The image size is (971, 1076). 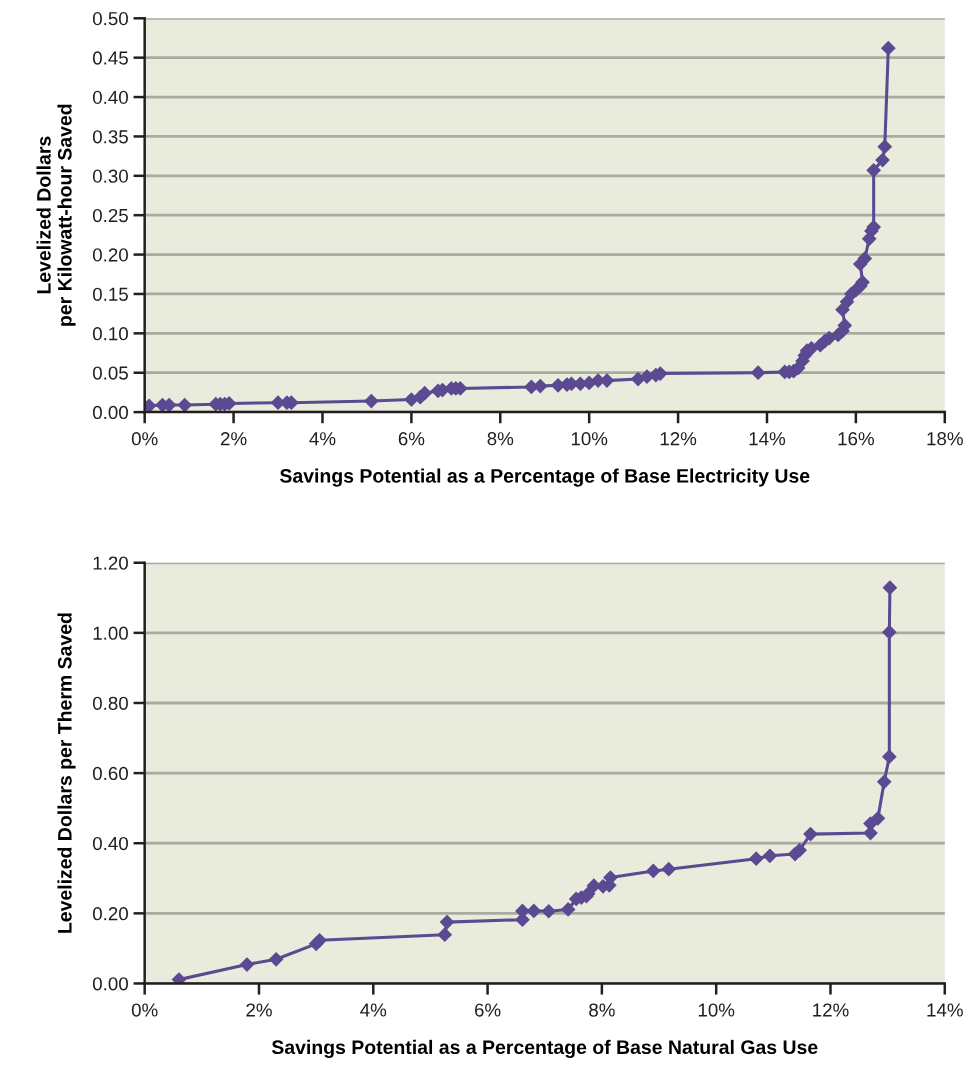 What do you see at coordinates (110, 215) in the screenshot?
I see `y-tick-label: 0.25` at bounding box center [110, 215].